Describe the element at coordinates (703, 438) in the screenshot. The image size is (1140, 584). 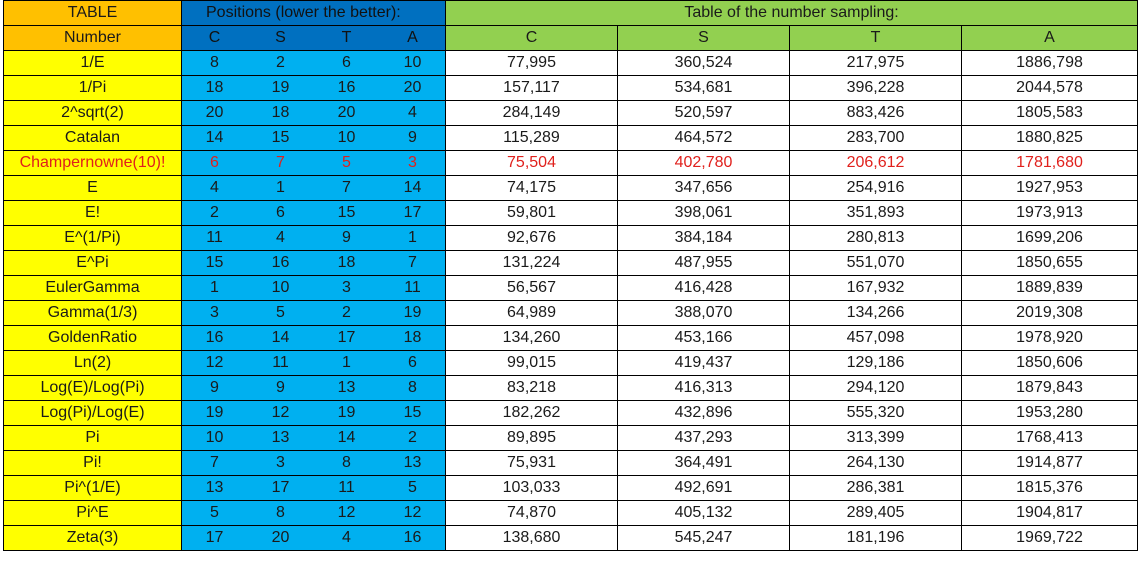
I see `sampling-cell-s: 437,293` at that location.